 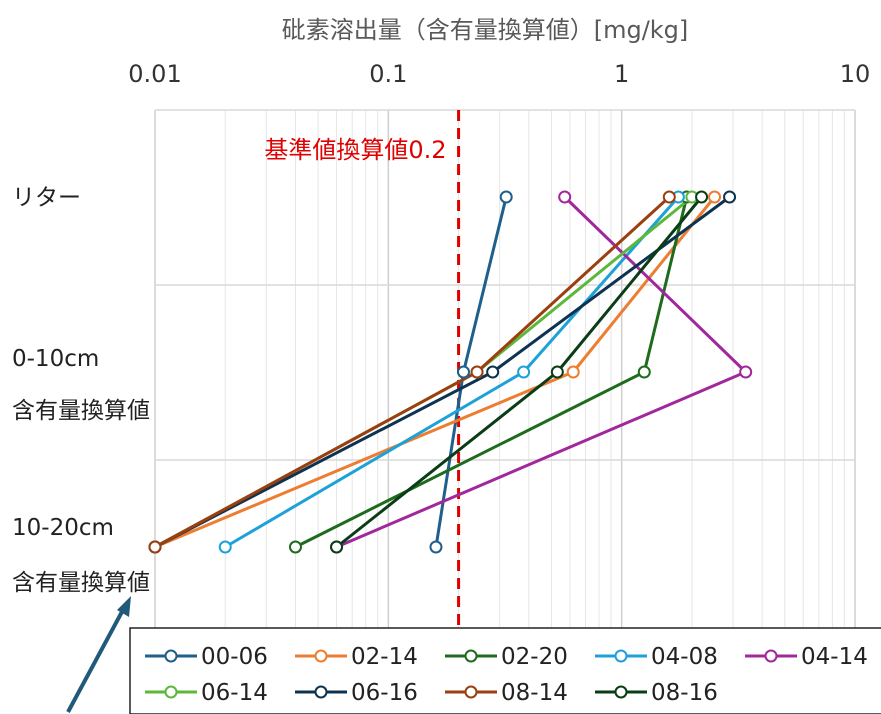 What do you see at coordinates (355, 150) in the screenshot?
I see `reference-line-label: 基準値換算値0.2` at bounding box center [355, 150].